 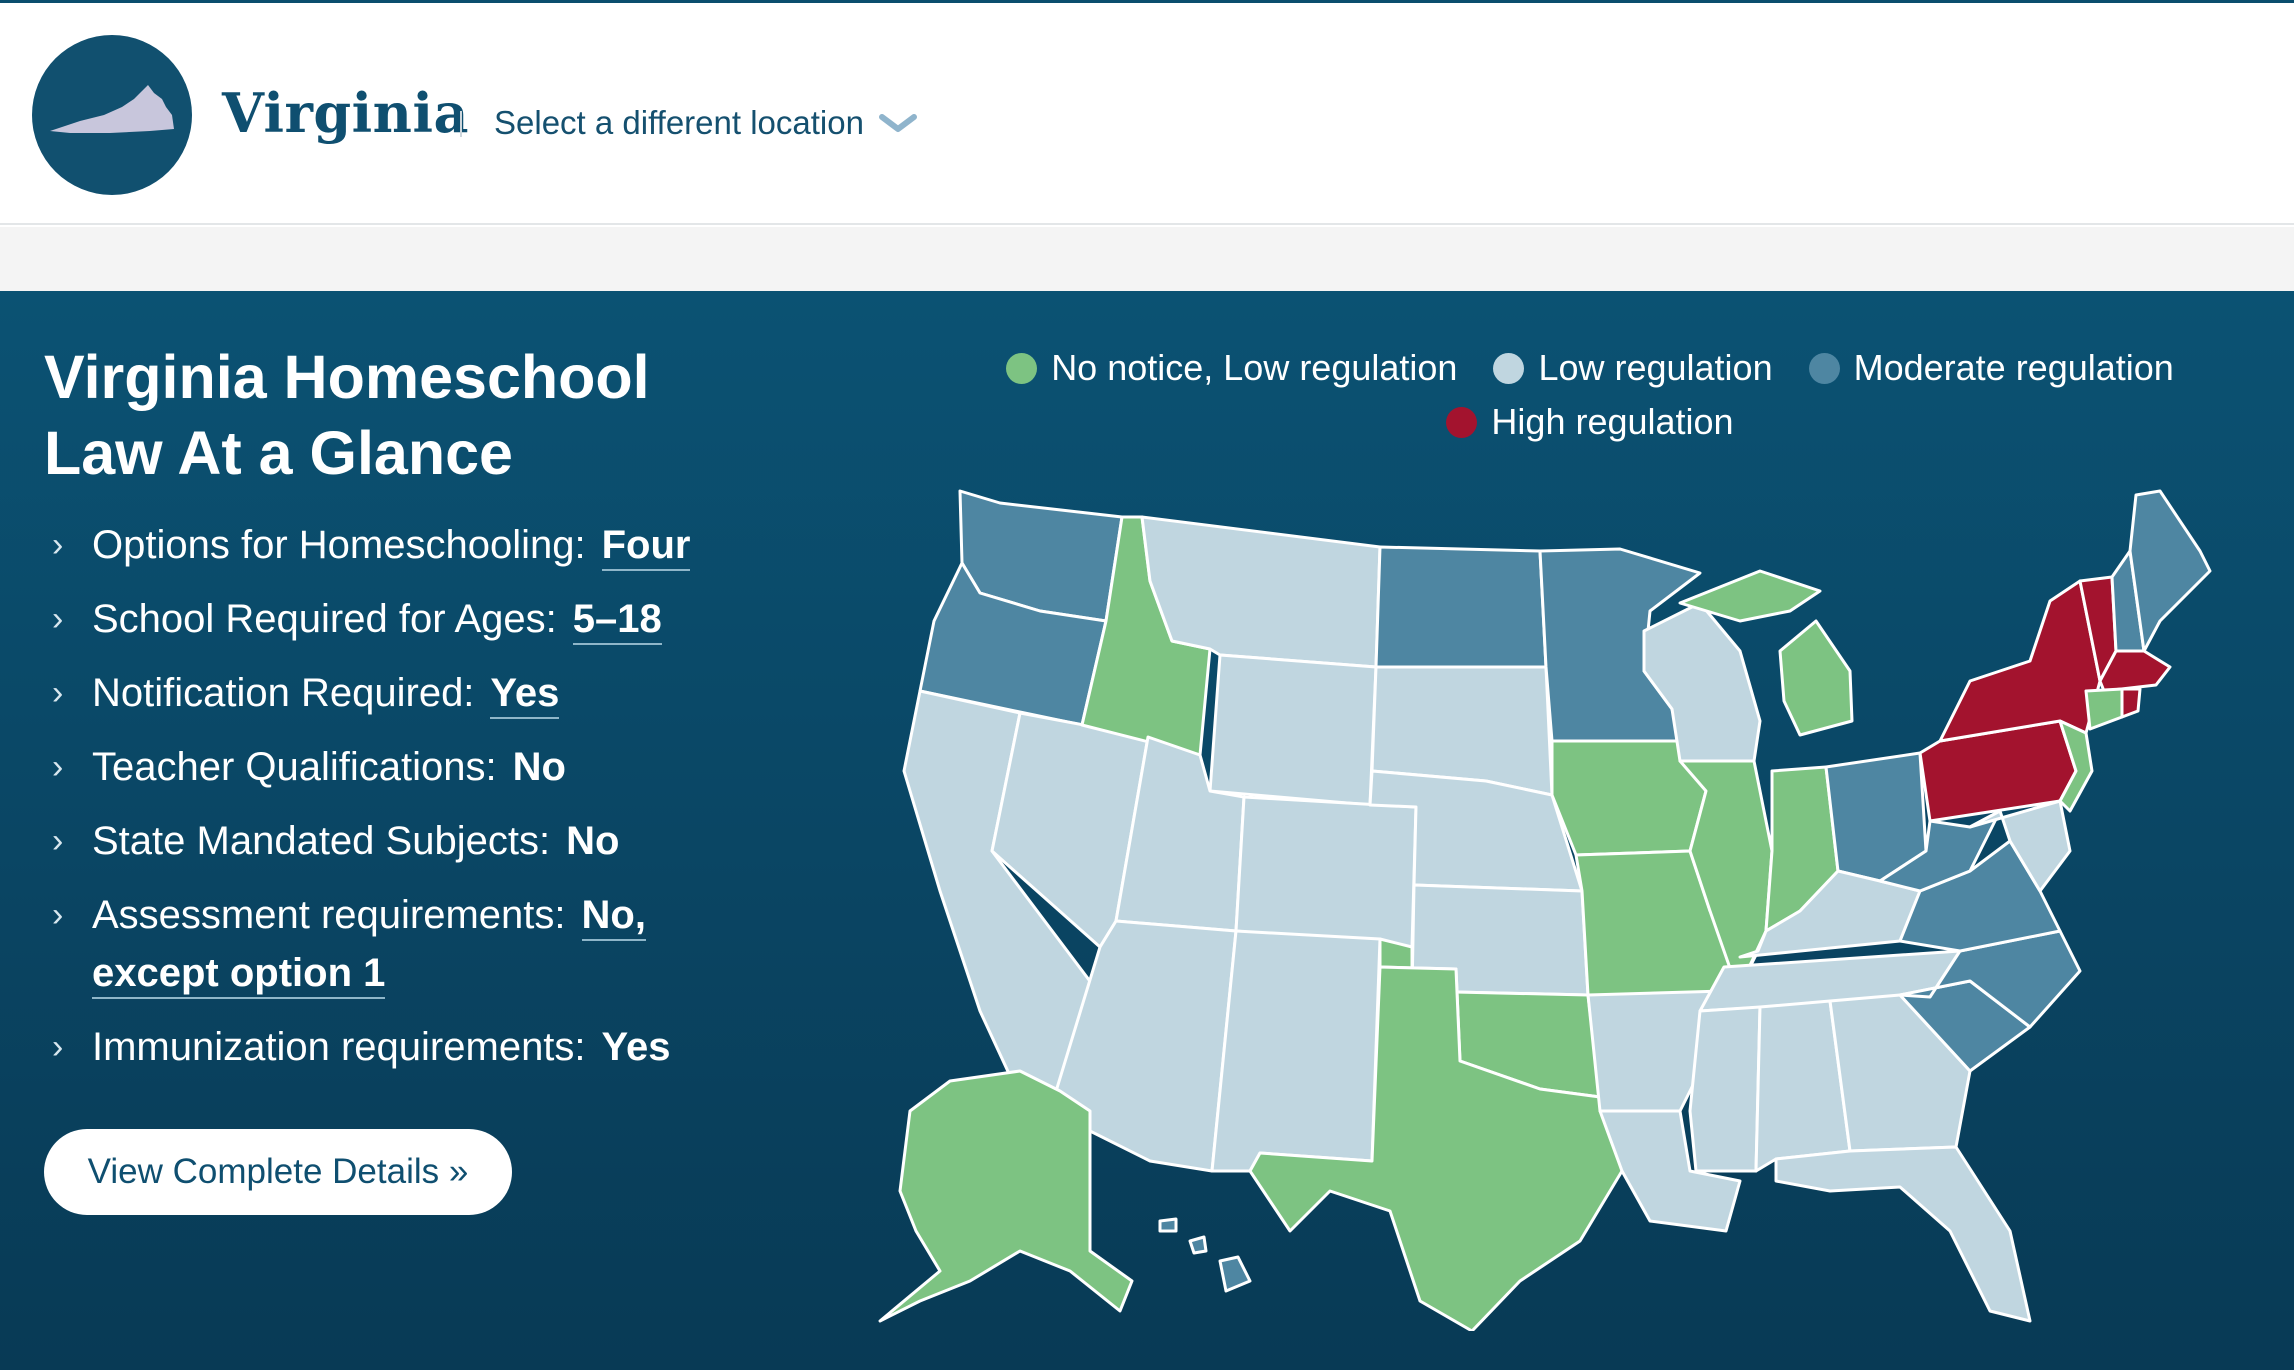 What do you see at coordinates (2131, 703) in the screenshot?
I see `state-rhode-island` at bounding box center [2131, 703].